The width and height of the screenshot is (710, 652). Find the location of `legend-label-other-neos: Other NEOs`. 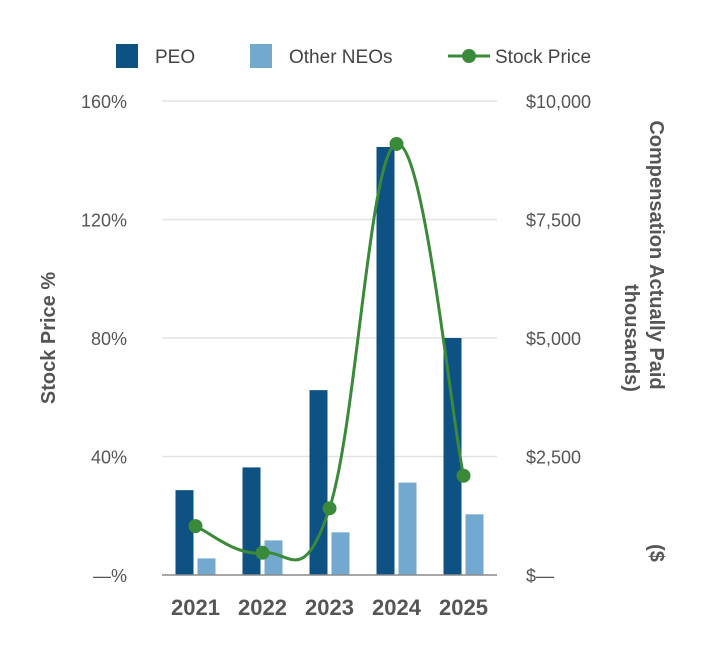

legend-label-other-neos: Other NEOs is located at coordinates (340, 57).